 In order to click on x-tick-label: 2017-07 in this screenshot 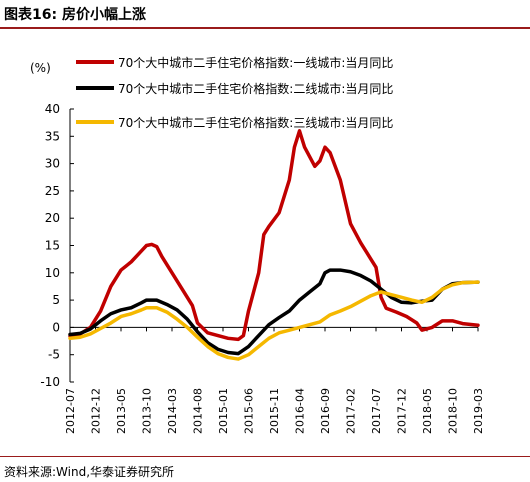, I will do `click(376, 411)`.